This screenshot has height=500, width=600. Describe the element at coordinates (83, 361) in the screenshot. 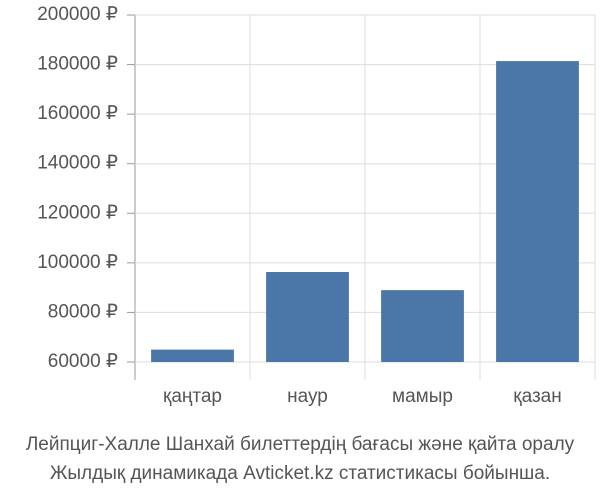

I see `y-tick-label: 60000 ₽` at that location.